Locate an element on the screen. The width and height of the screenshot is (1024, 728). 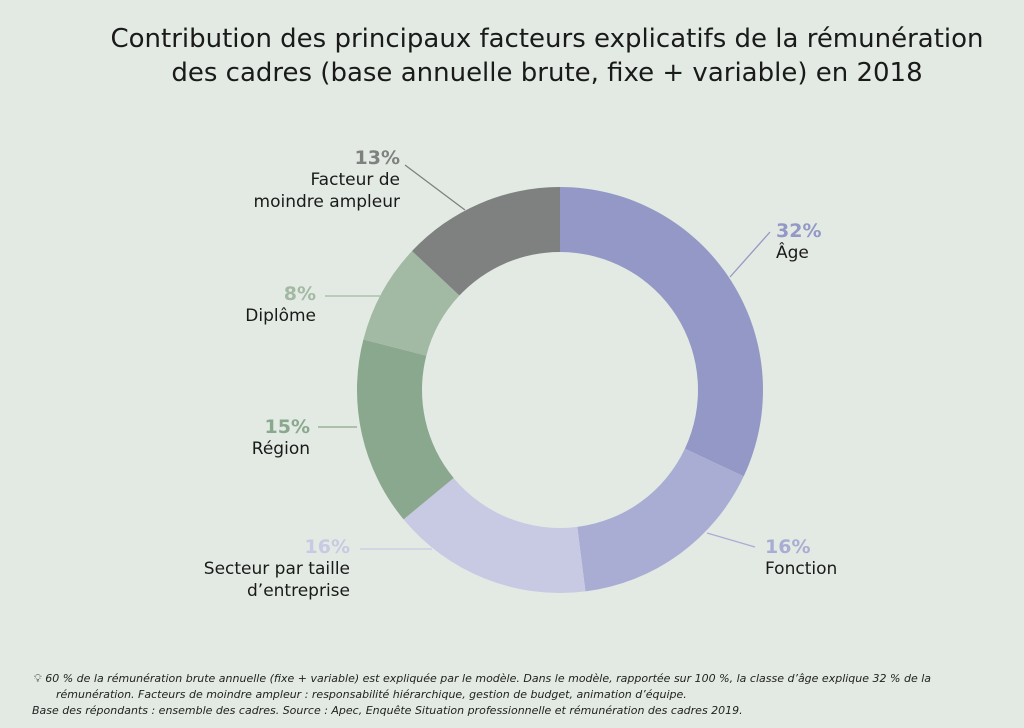
slice-fonction is located at coordinates (660, 520).